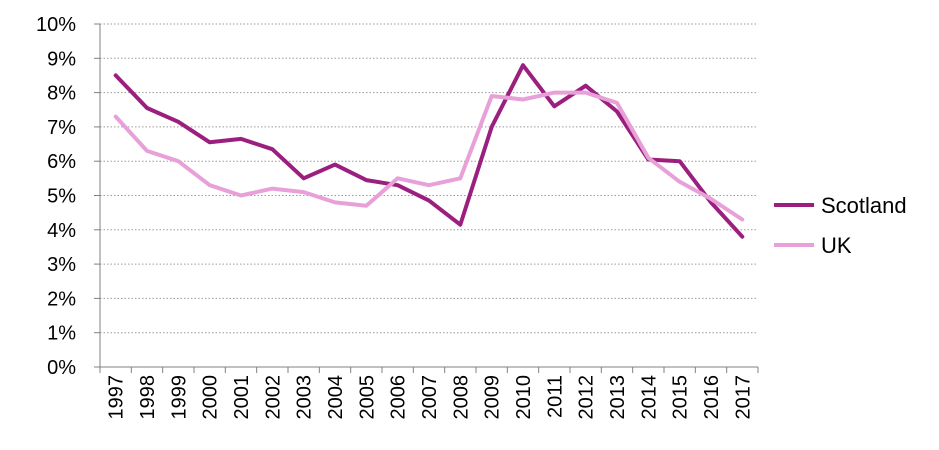  I want to click on y-axis-tick-labels: 0% 1% 2% 3% 4% 5% 6% 7% 8% 9% 10%, so click(56, 196).